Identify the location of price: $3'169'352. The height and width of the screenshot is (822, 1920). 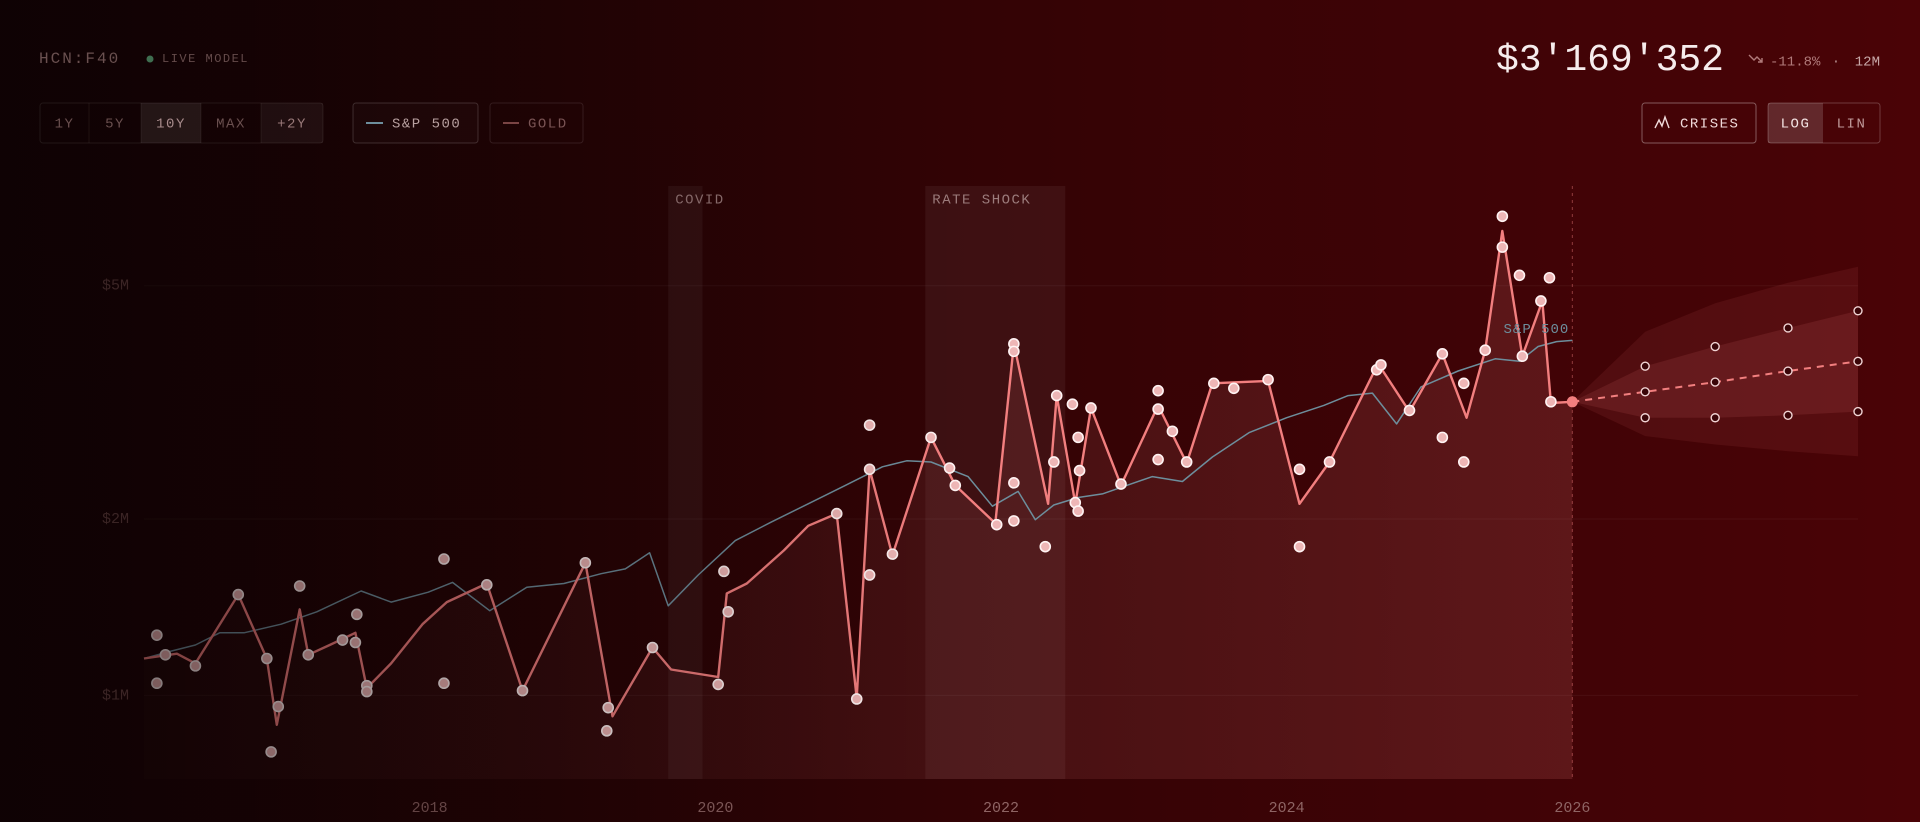
(1610, 60).